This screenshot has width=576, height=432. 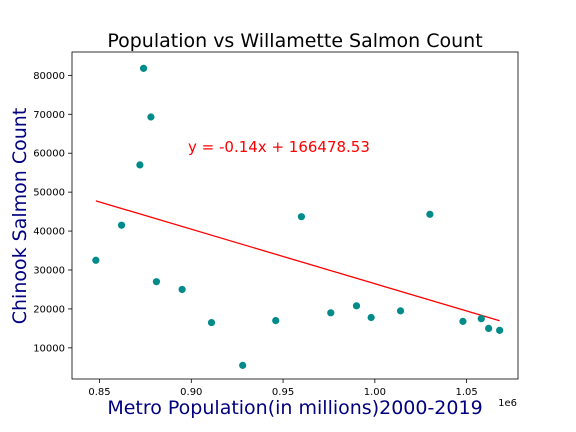 What do you see at coordinates (49, 154) in the screenshot?
I see `y-tick-label: 60000` at bounding box center [49, 154].